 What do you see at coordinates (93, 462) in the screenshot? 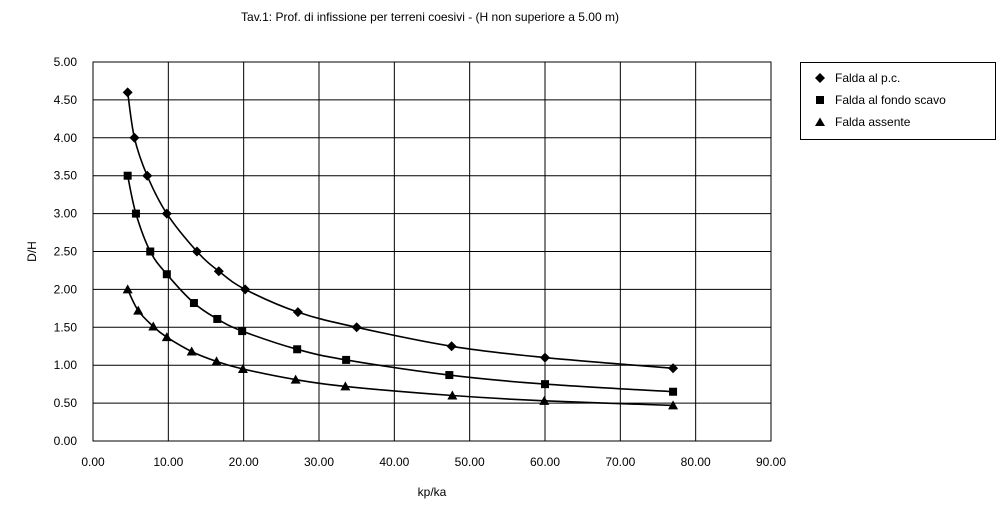
I see `x-tick-label: 0.00` at bounding box center [93, 462].